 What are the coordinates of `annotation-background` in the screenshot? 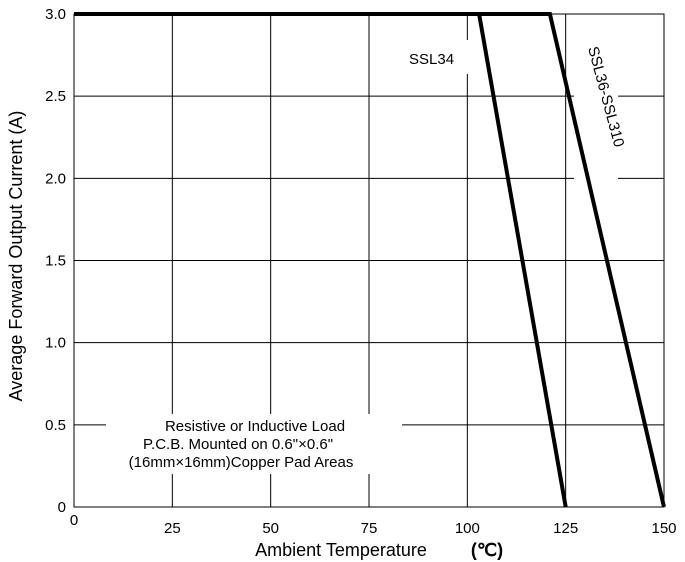 It's located at (254, 444).